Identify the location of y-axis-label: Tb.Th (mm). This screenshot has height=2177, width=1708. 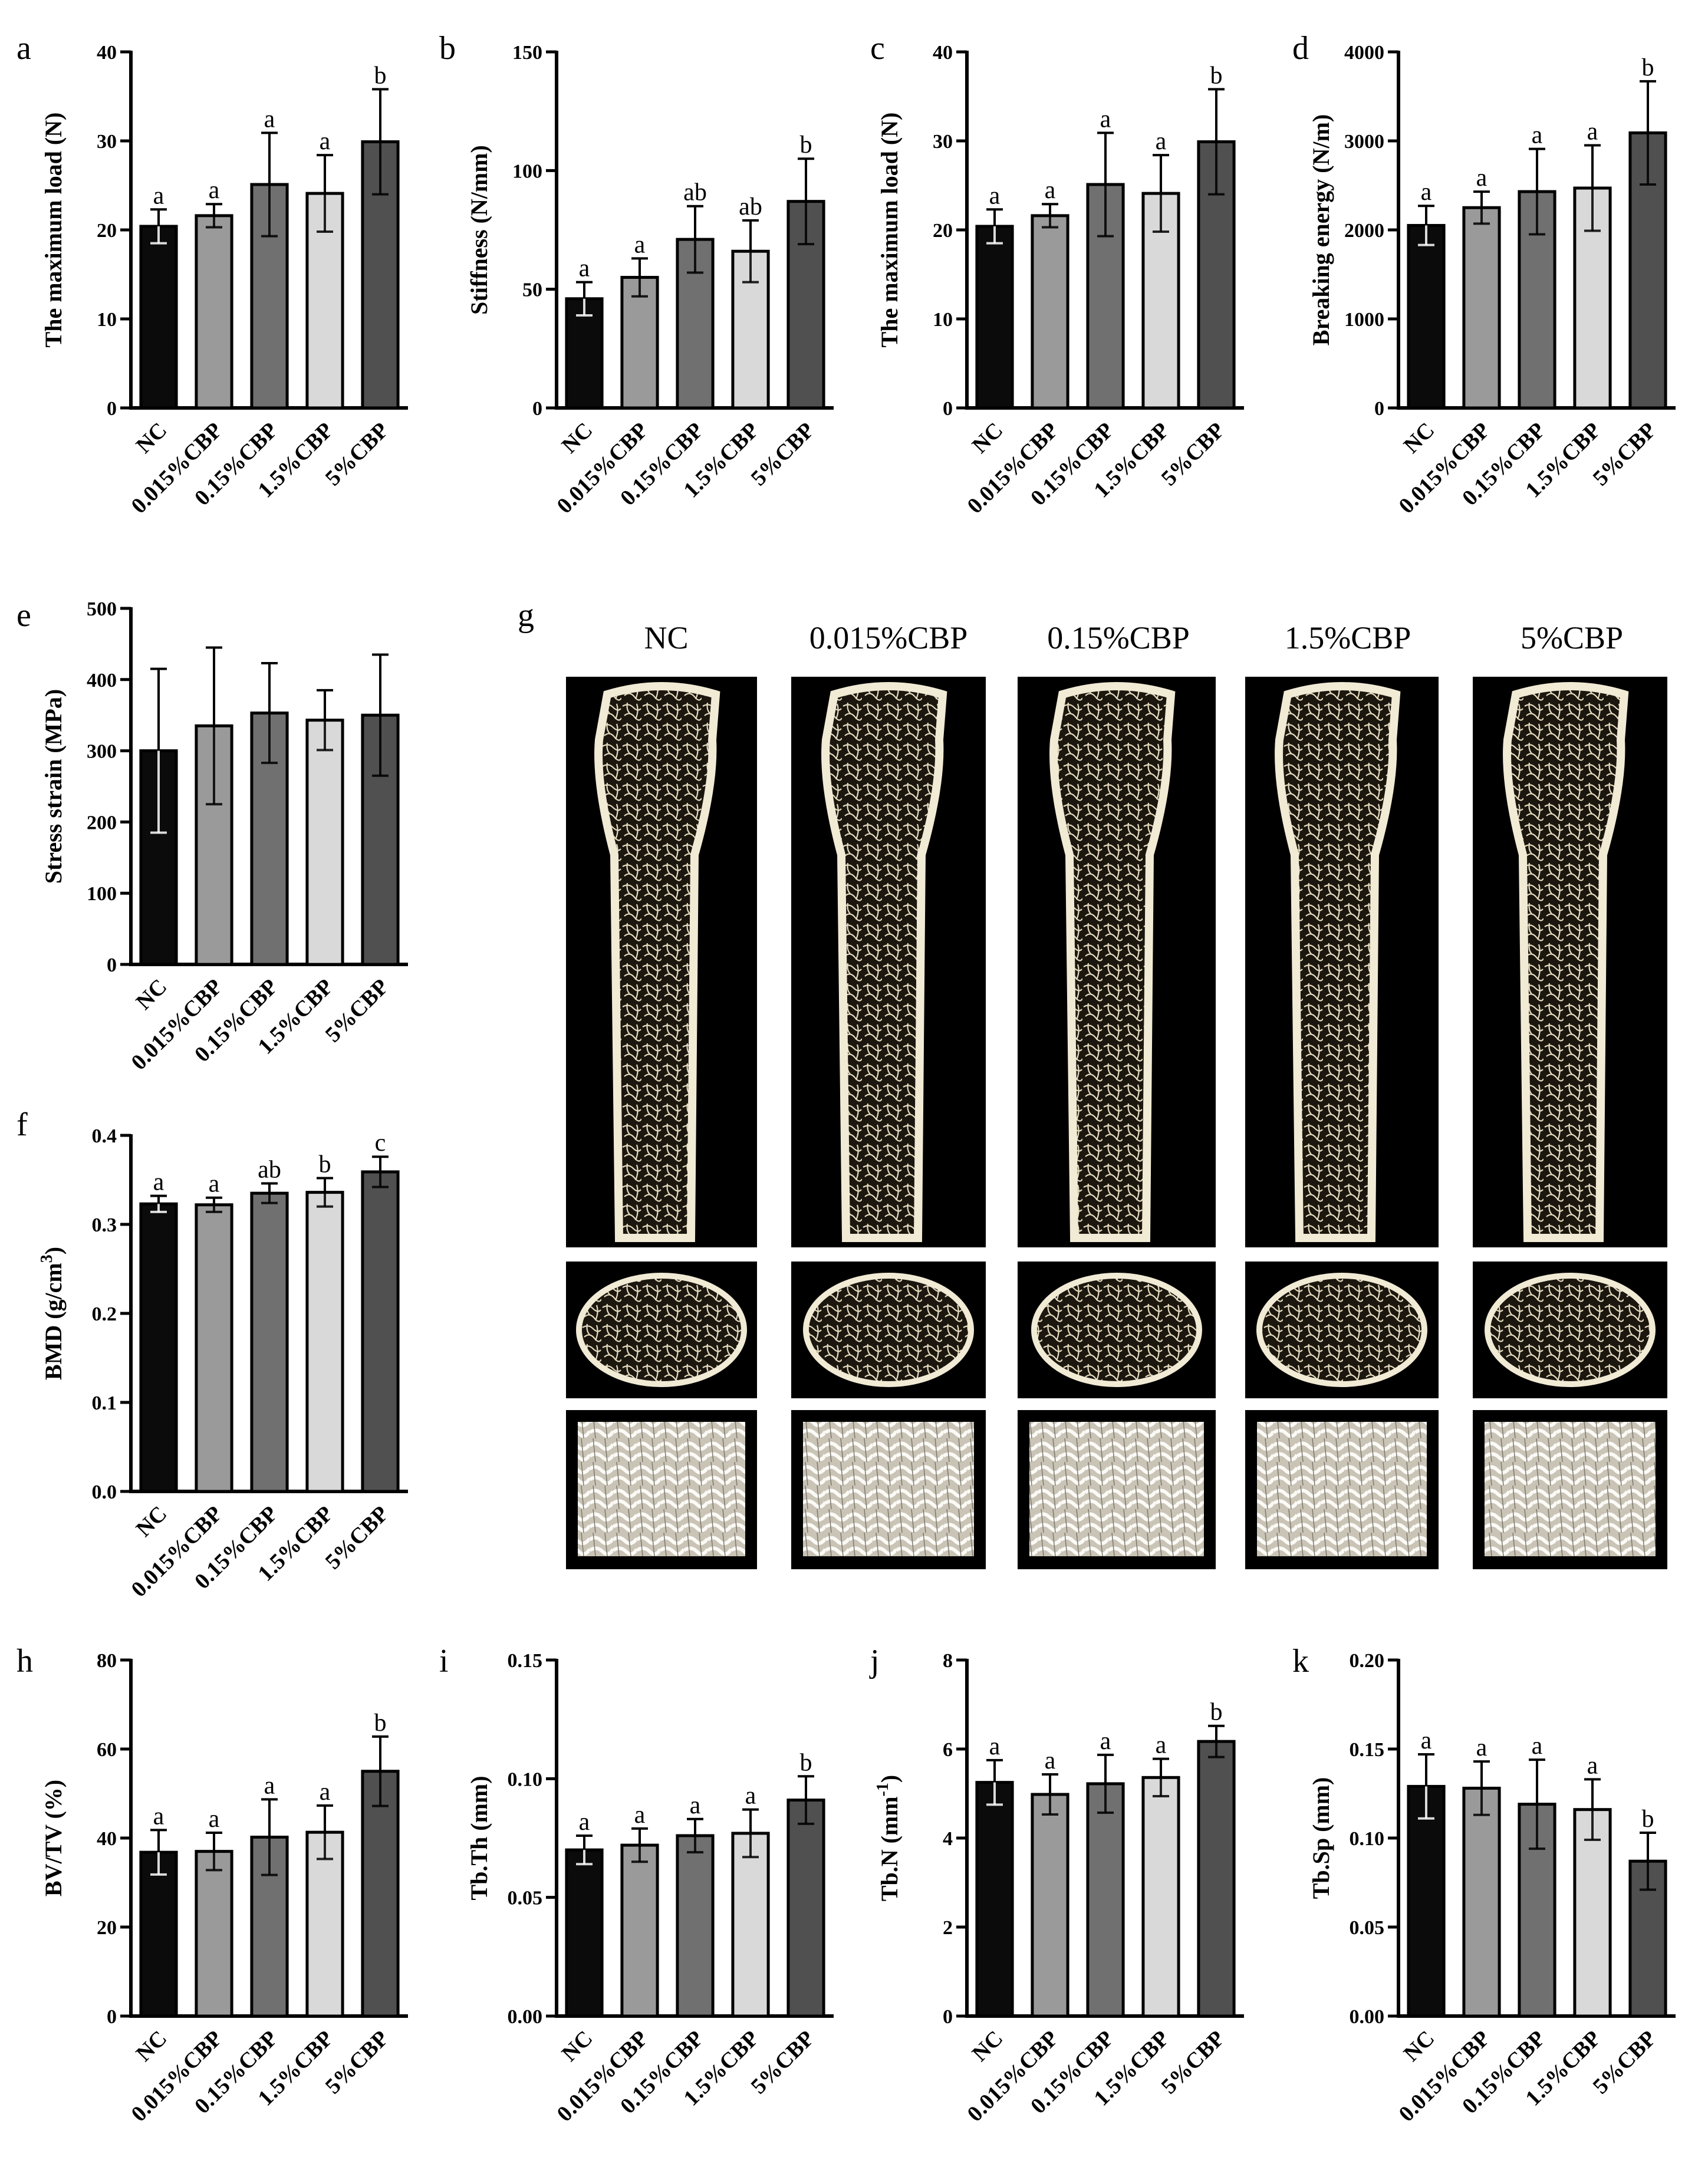
(479, 1838).